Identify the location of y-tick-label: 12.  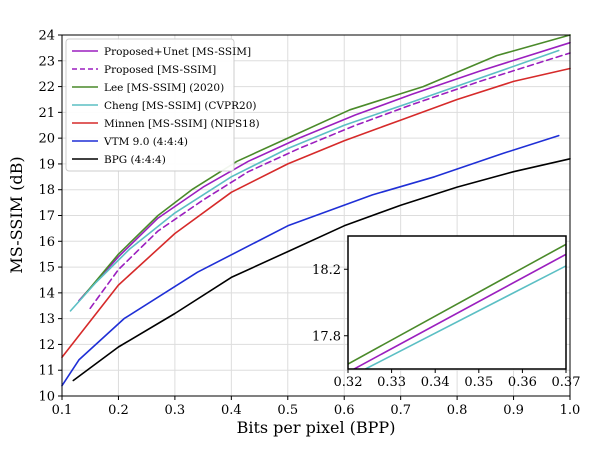
(46, 345).